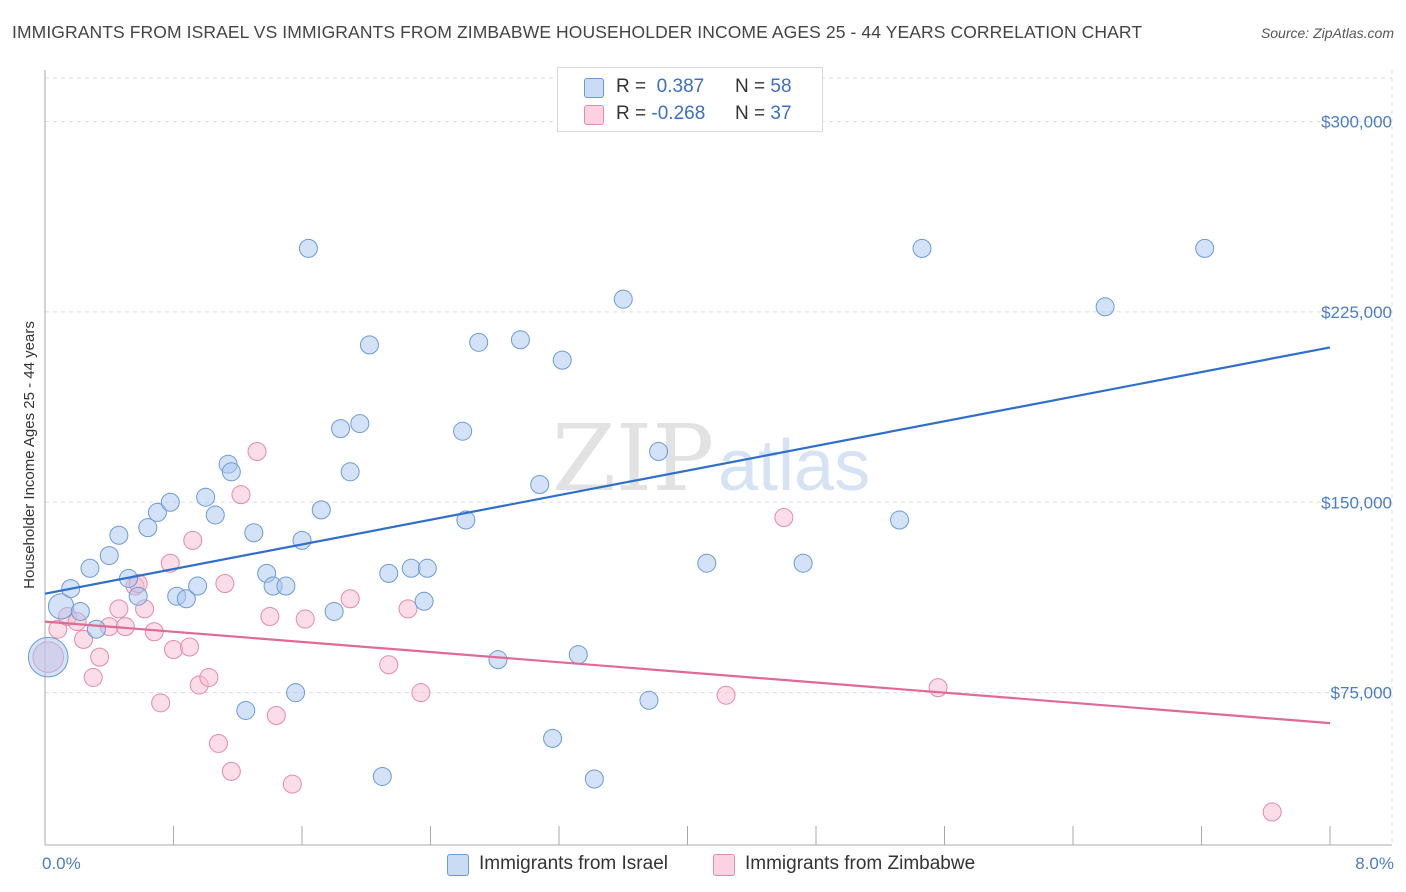  Describe the element at coordinates (750, 86) in the screenshot. I see `legend-n-label-israel: N =` at that location.